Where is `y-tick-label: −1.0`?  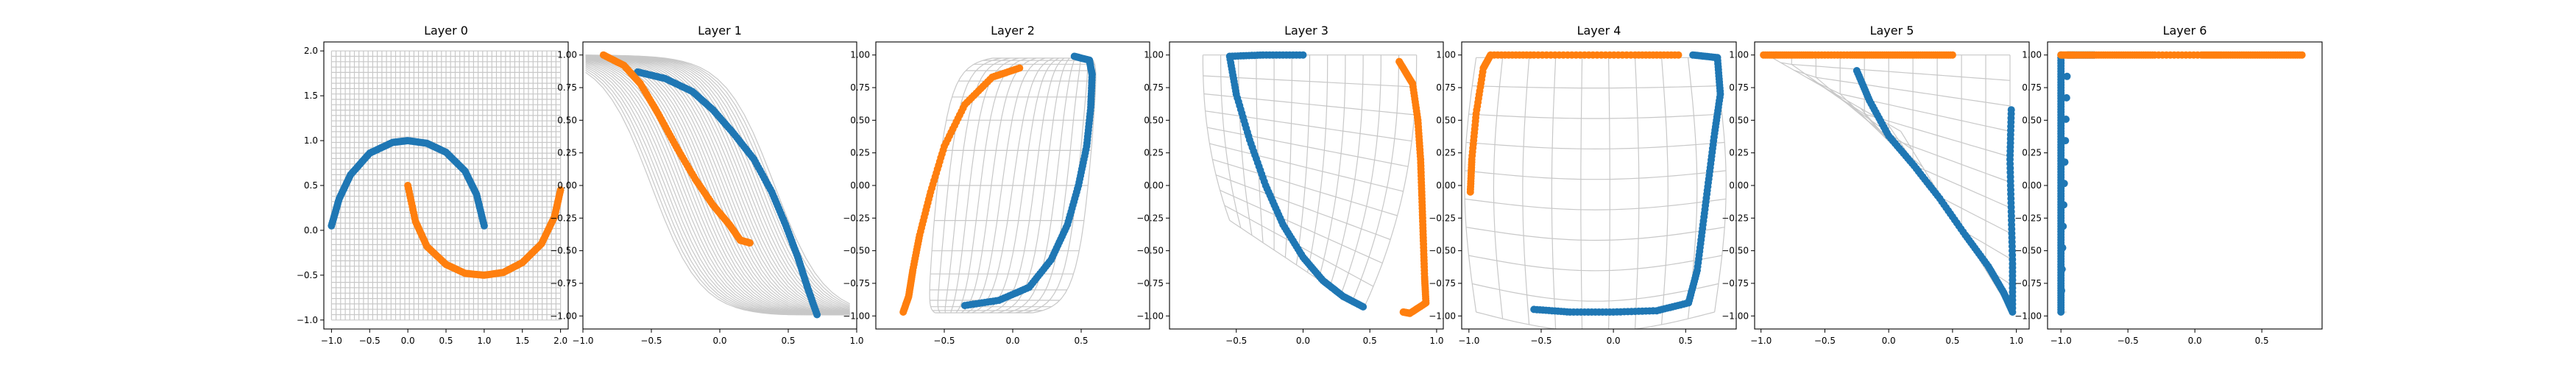
y-tick-label: −1.0 is located at coordinates (307, 320).